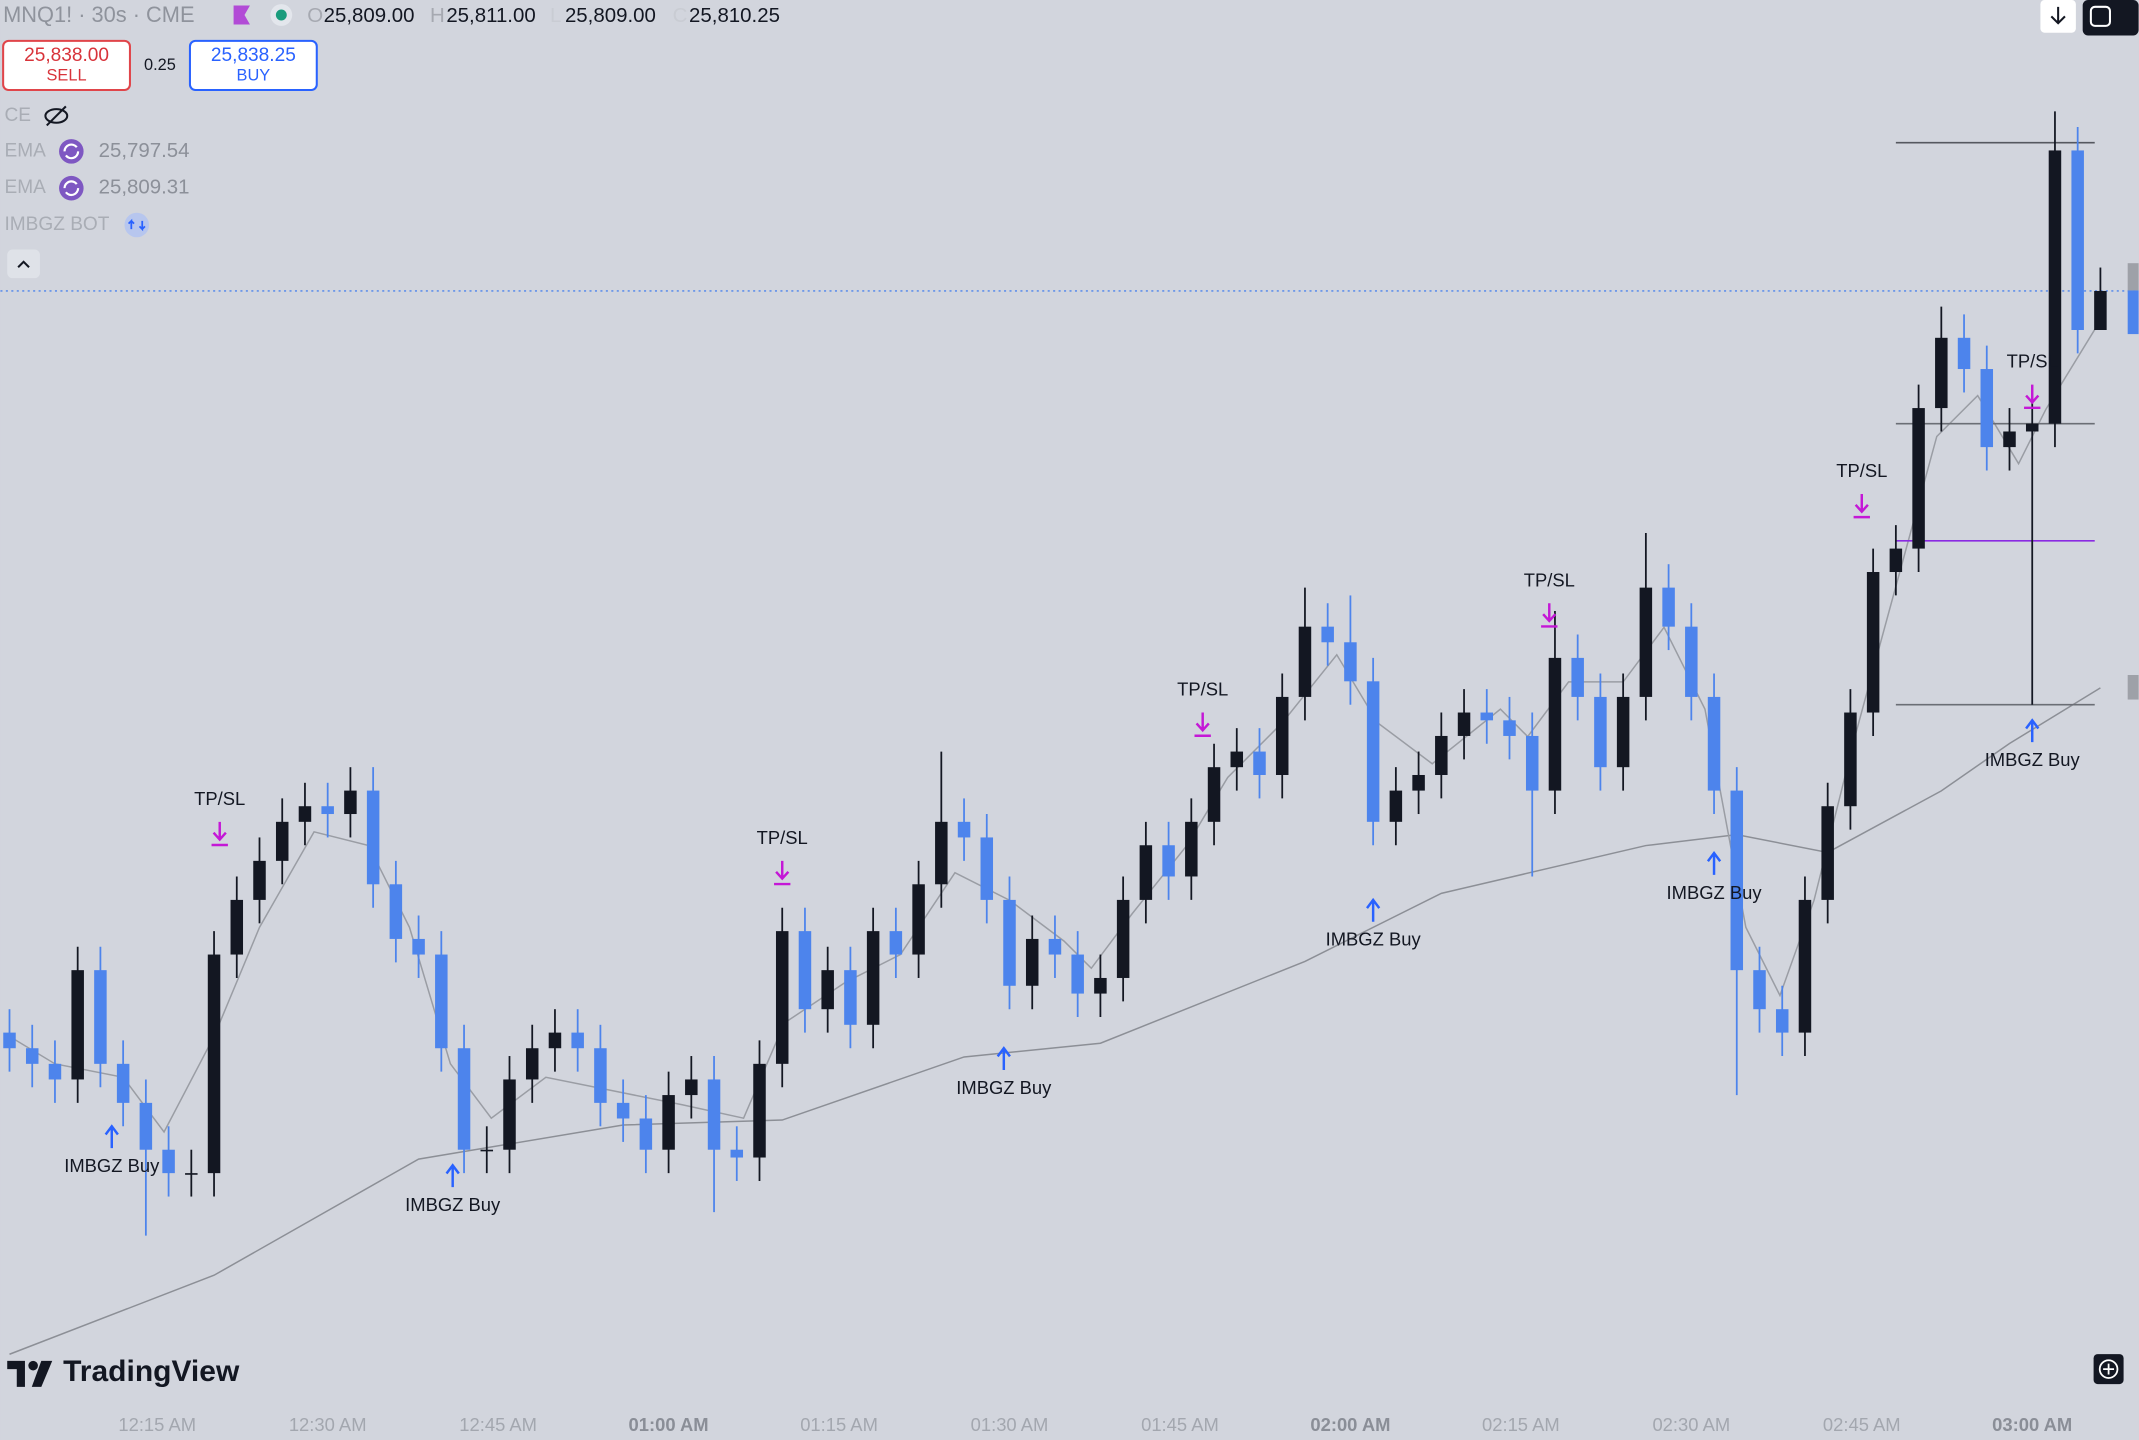 The height and width of the screenshot is (1440, 2139). What do you see at coordinates (734, 15) in the screenshot?
I see `ohlc-value: 25,810.25` at bounding box center [734, 15].